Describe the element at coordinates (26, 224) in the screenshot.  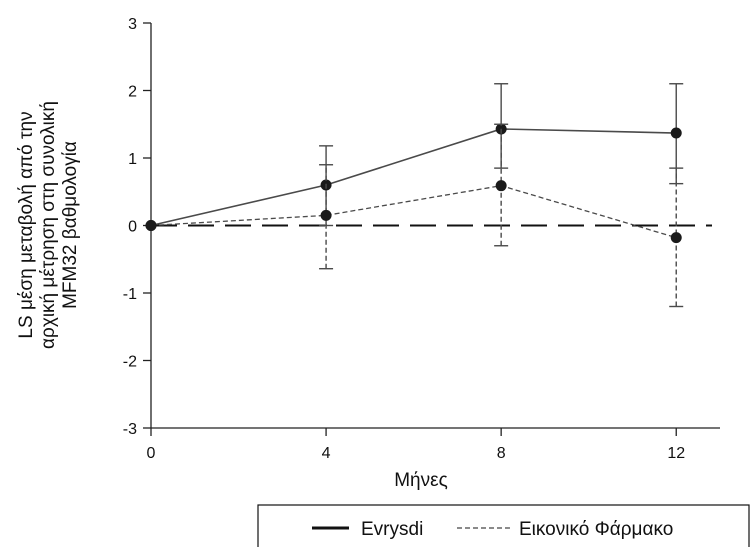
I see `y-axis-title-line-1: LS μέση μεταβολή από την` at that location.